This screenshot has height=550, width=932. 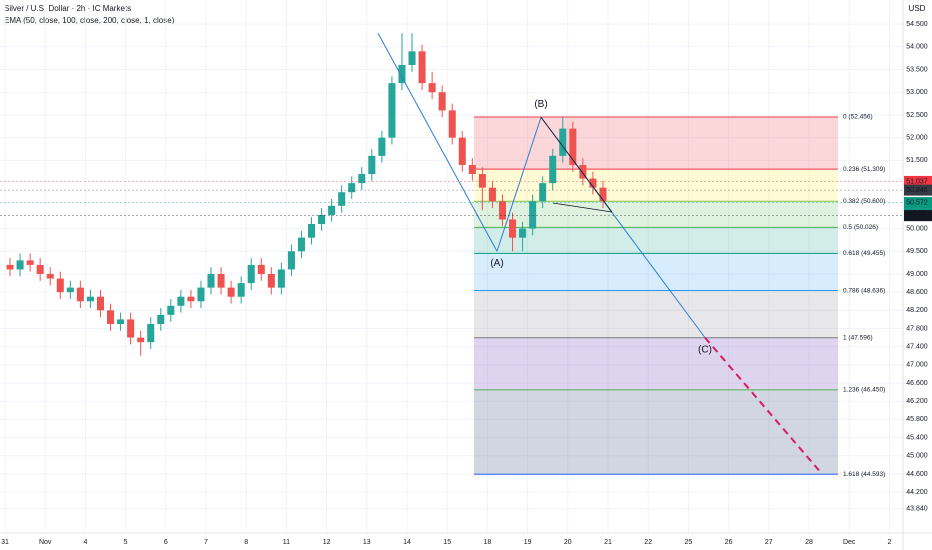 What do you see at coordinates (860, 227) in the screenshot?
I see `fib-label: 0.5 (50.026)` at bounding box center [860, 227].